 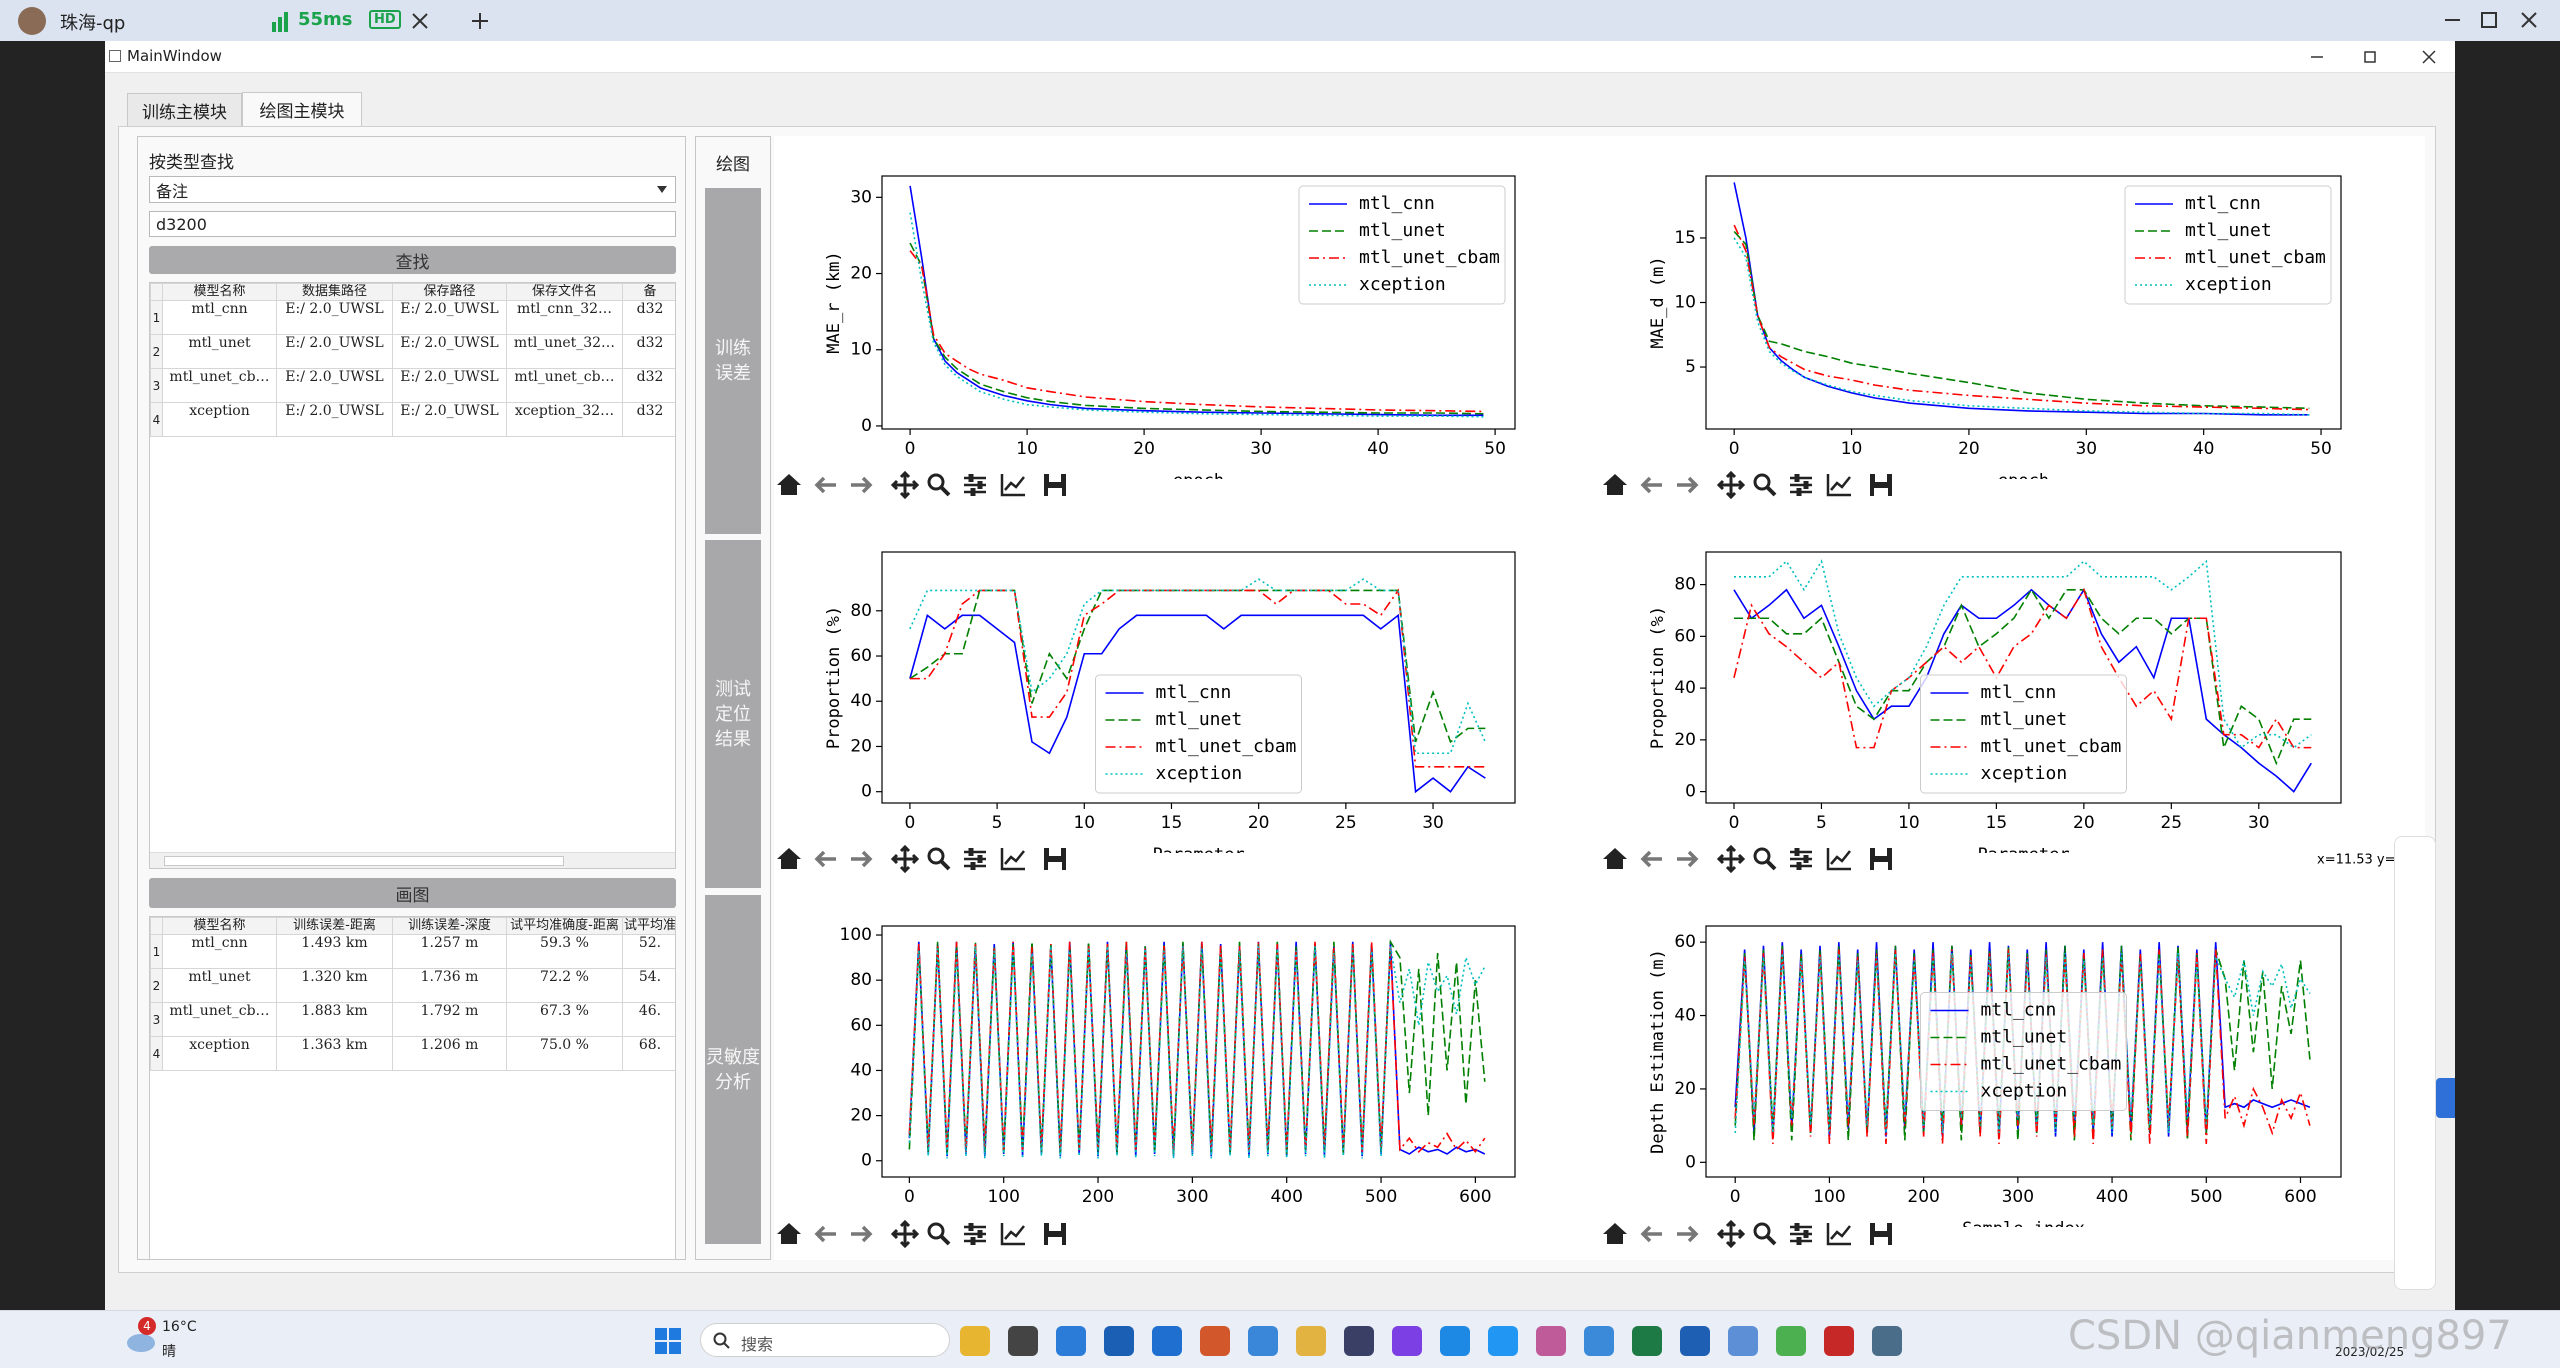 I want to click on cell: 75.0 %, so click(x=564, y=1053).